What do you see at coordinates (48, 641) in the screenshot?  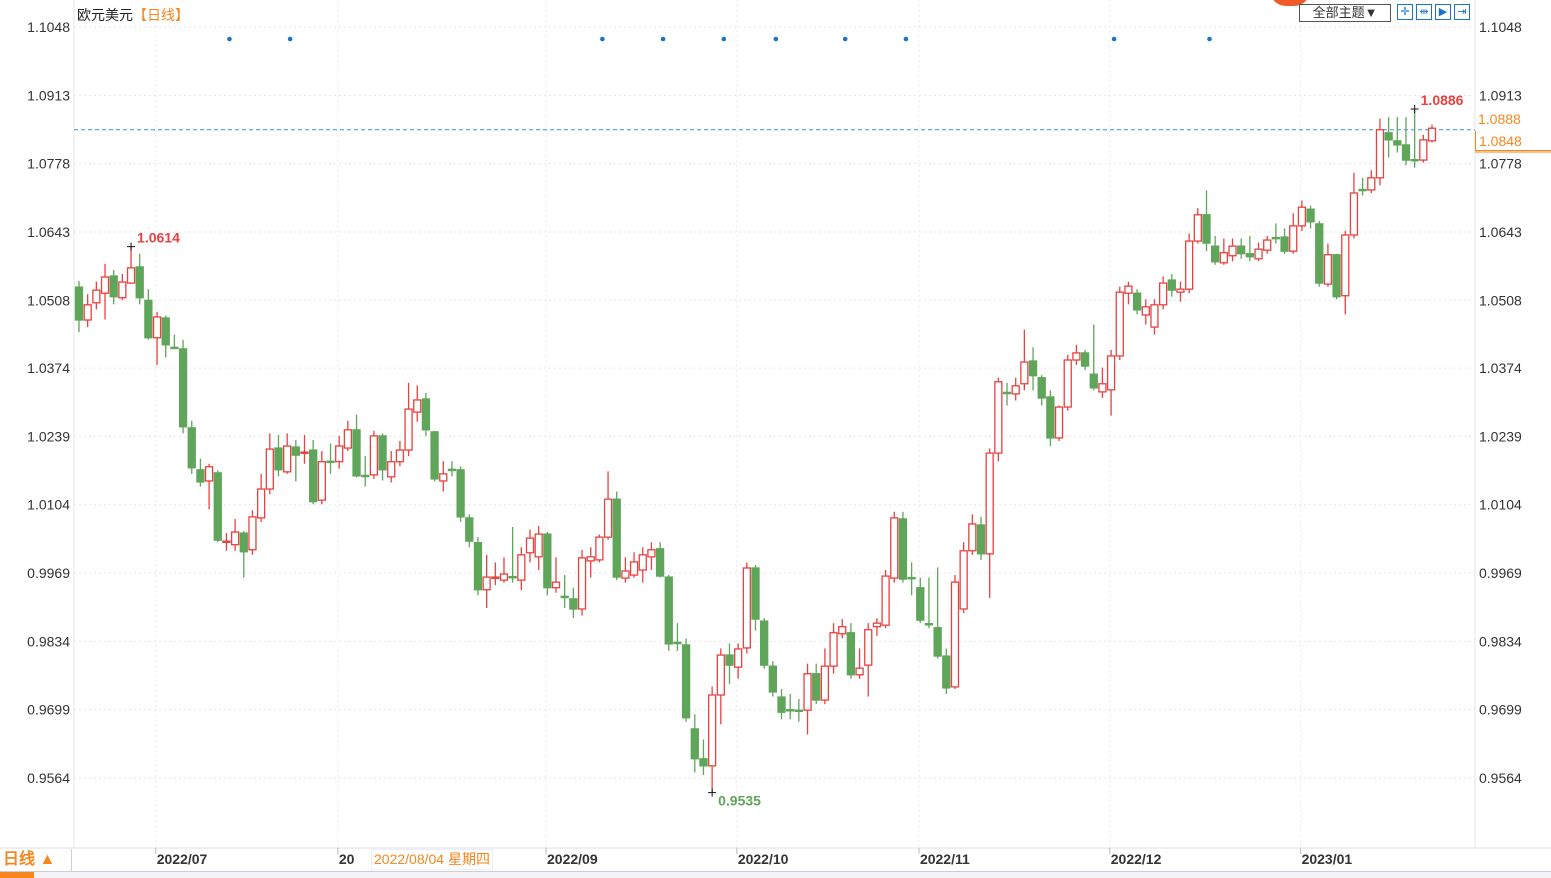 I see `y-tick-label-left: 0.9834` at bounding box center [48, 641].